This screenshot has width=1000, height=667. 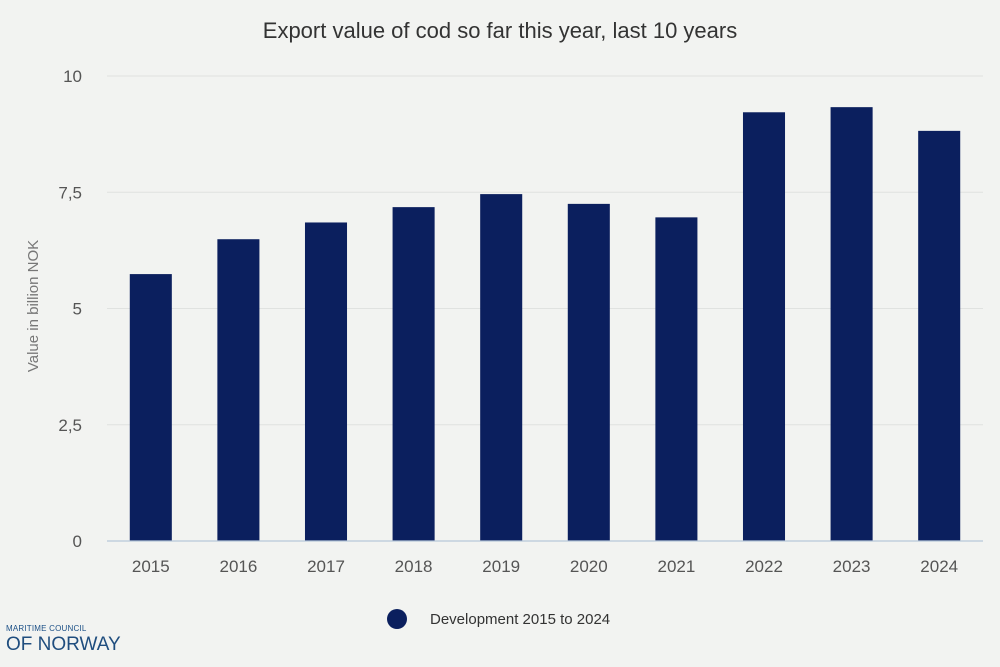 I want to click on bar-2024, so click(x=939, y=335).